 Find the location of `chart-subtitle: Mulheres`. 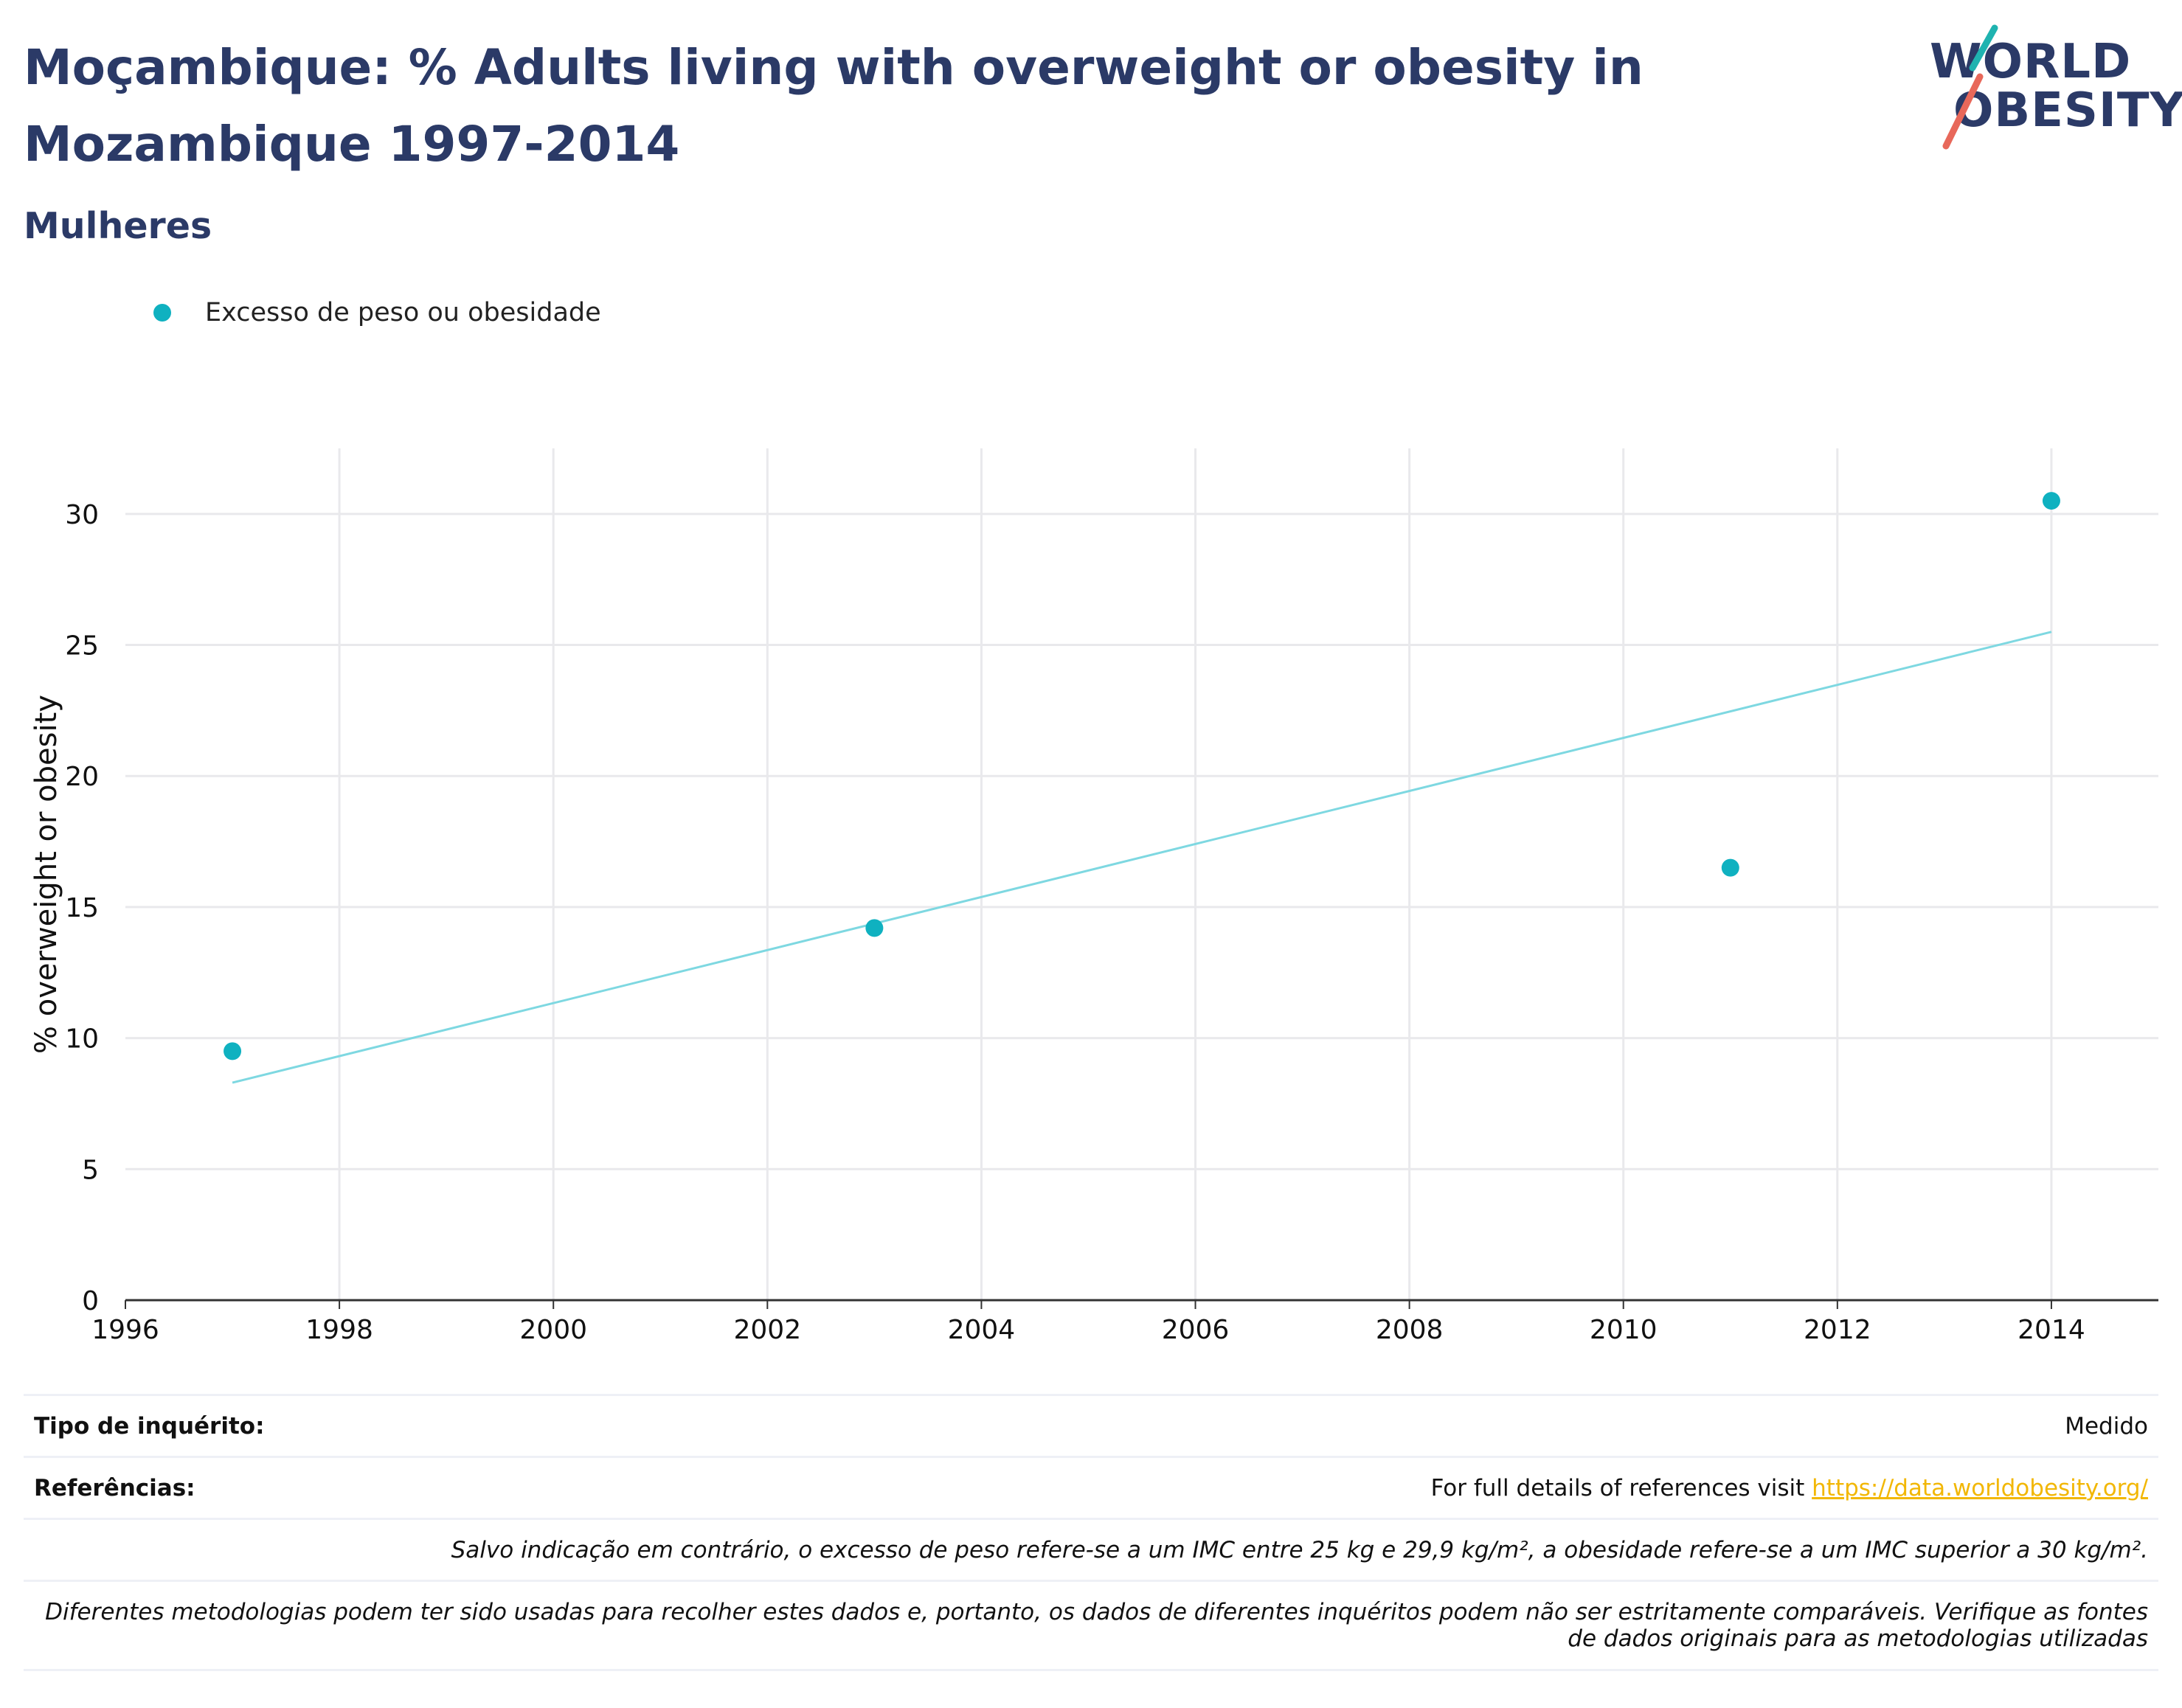

chart-subtitle: Mulheres is located at coordinates (118, 226).